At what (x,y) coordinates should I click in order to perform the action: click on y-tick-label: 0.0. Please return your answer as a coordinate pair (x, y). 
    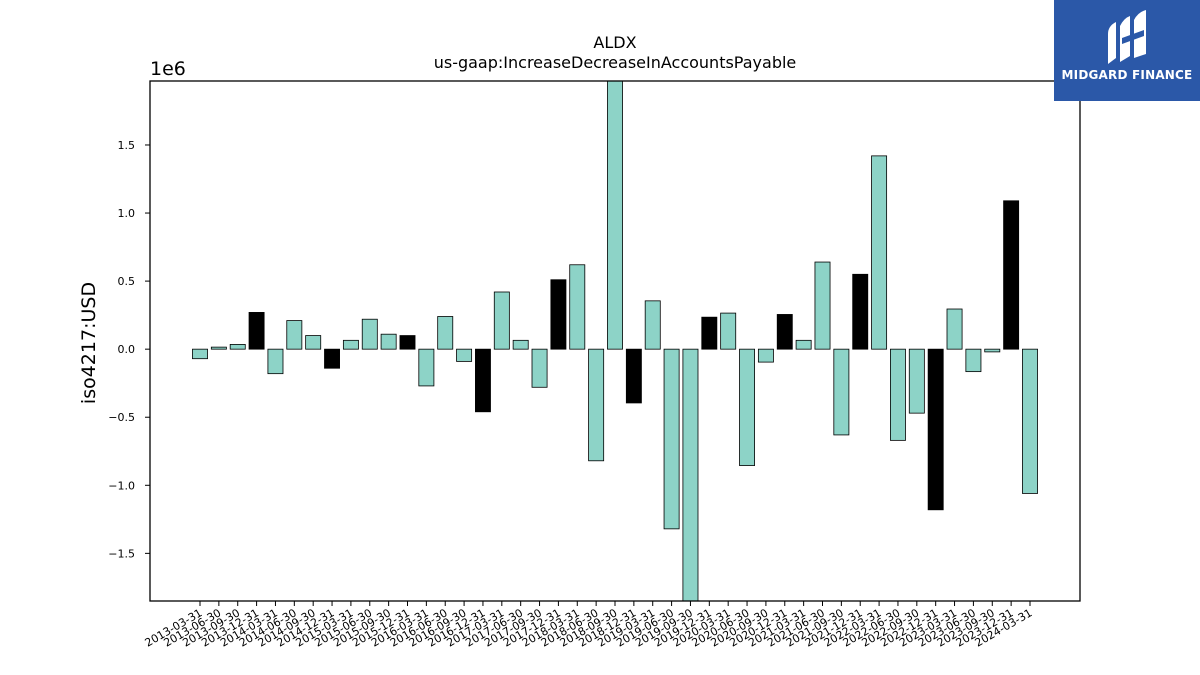
    Looking at the image, I should click on (127, 349).